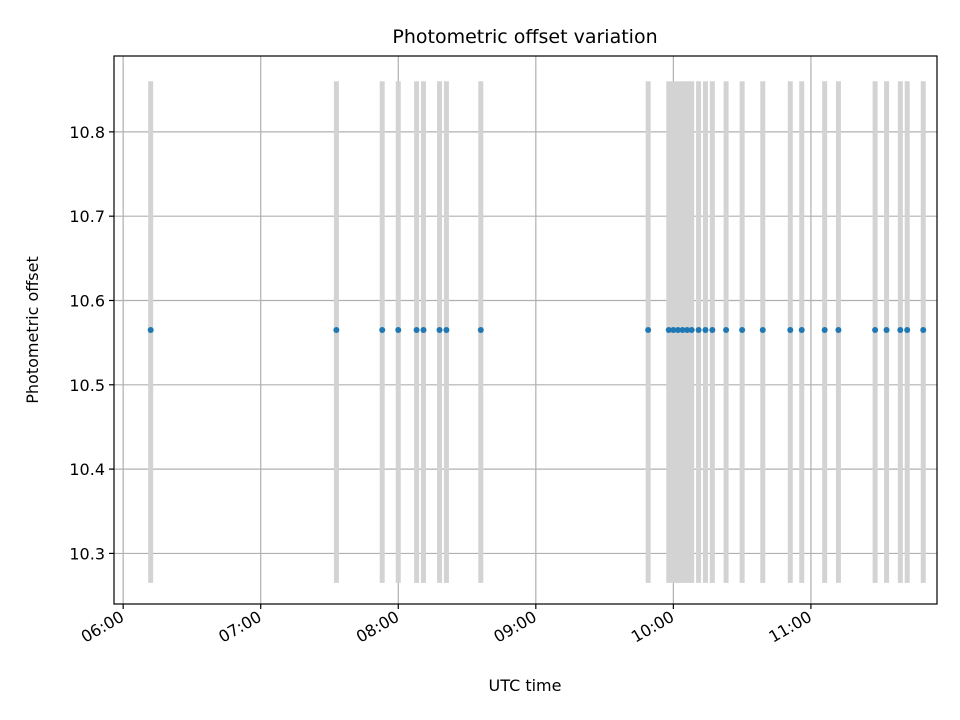 Image resolution: width=960 pixels, height=720 pixels. I want to click on x-tick-label: 11:00, so click(789, 627).